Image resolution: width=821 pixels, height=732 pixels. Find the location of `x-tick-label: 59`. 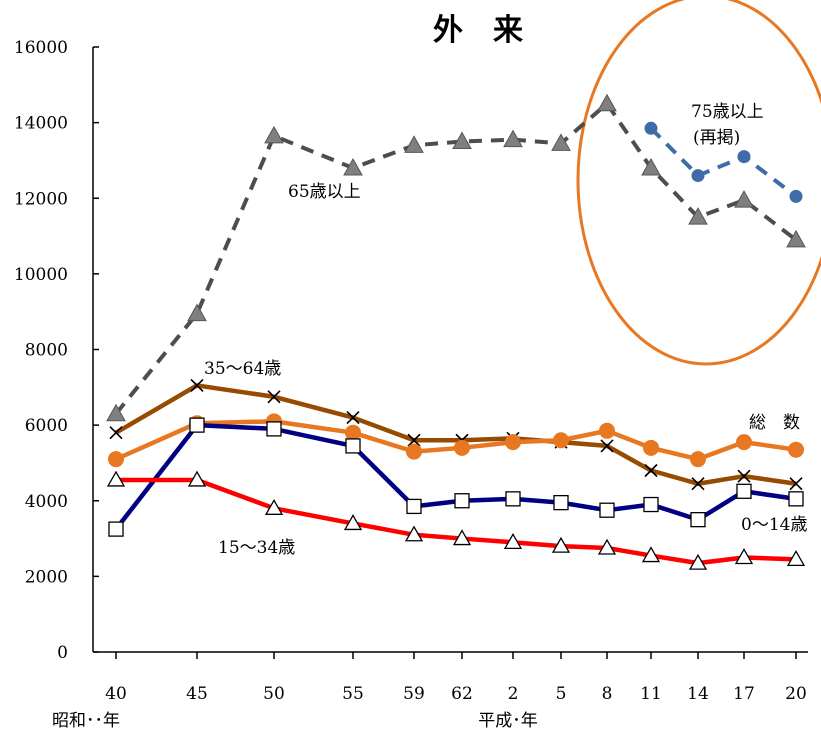

x-tick-label: 59 is located at coordinates (414, 694).